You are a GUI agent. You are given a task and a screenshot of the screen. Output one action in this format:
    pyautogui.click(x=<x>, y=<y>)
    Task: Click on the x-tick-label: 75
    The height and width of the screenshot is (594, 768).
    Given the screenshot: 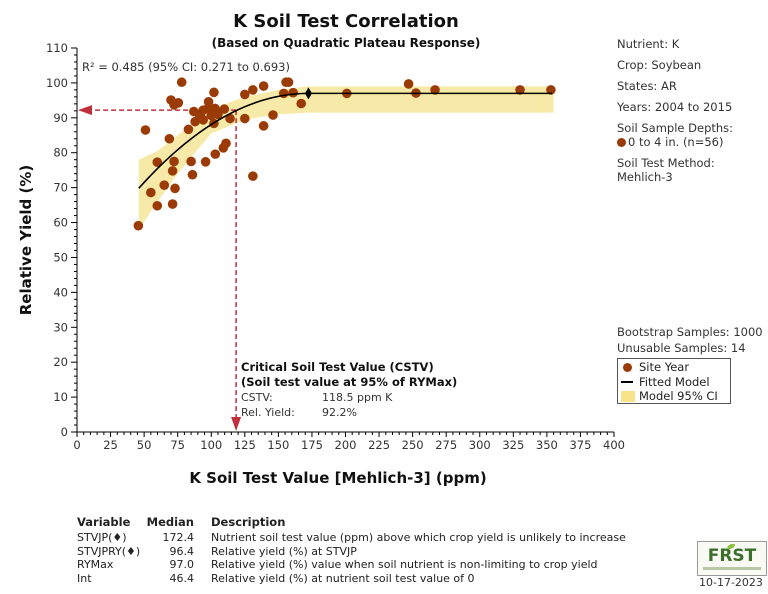 What is the action you would take?
    pyautogui.click(x=177, y=445)
    